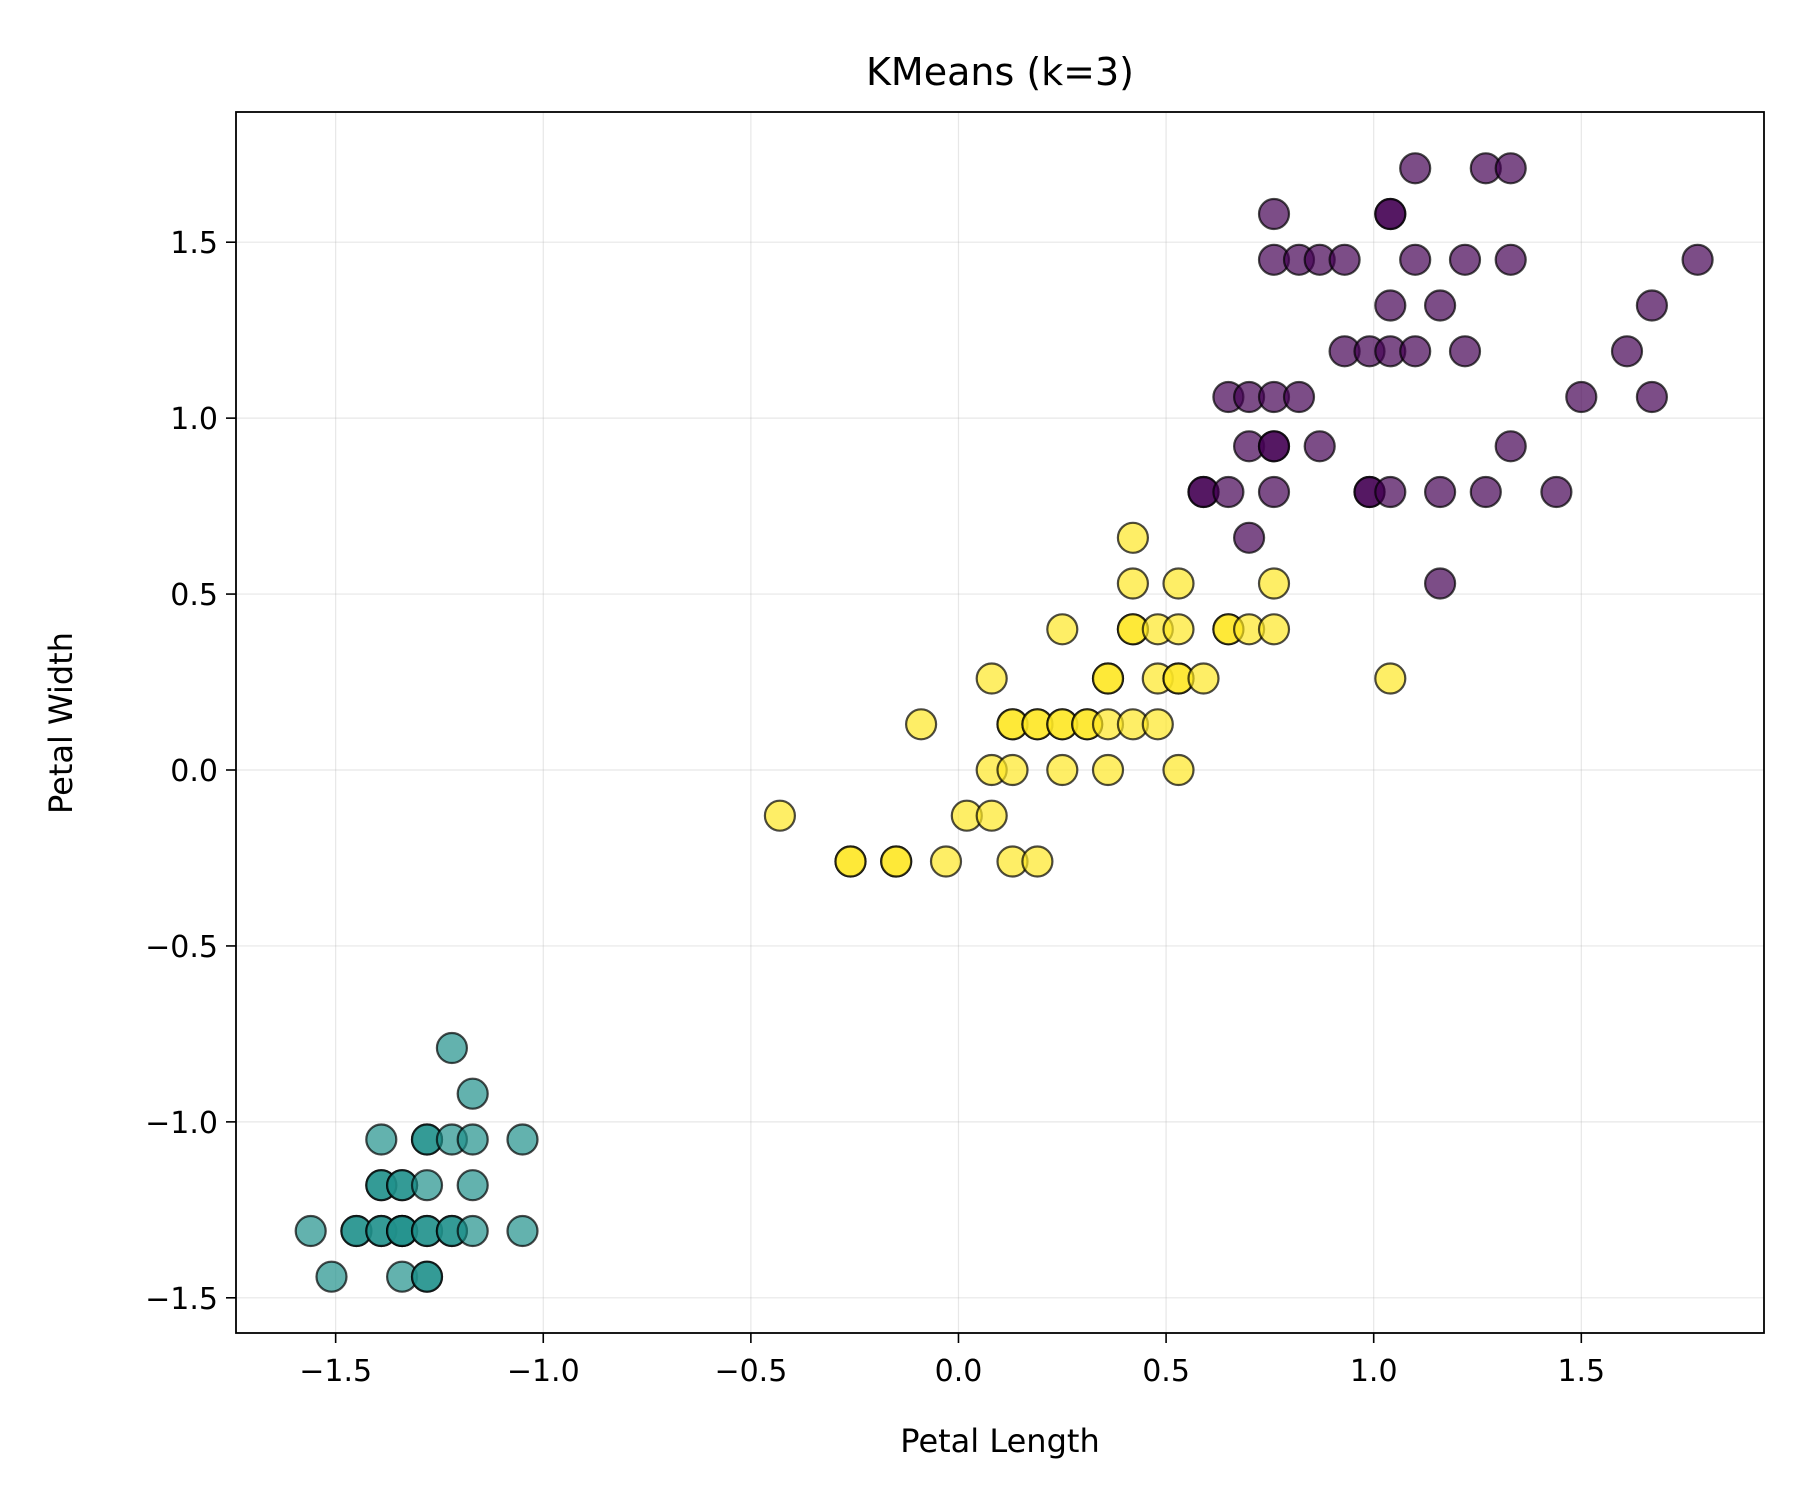 The height and width of the screenshot is (1500, 1800). Describe the element at coordinates (750, 1371) in the screenshot. I see `x-tick-label: −0.5` at that location.